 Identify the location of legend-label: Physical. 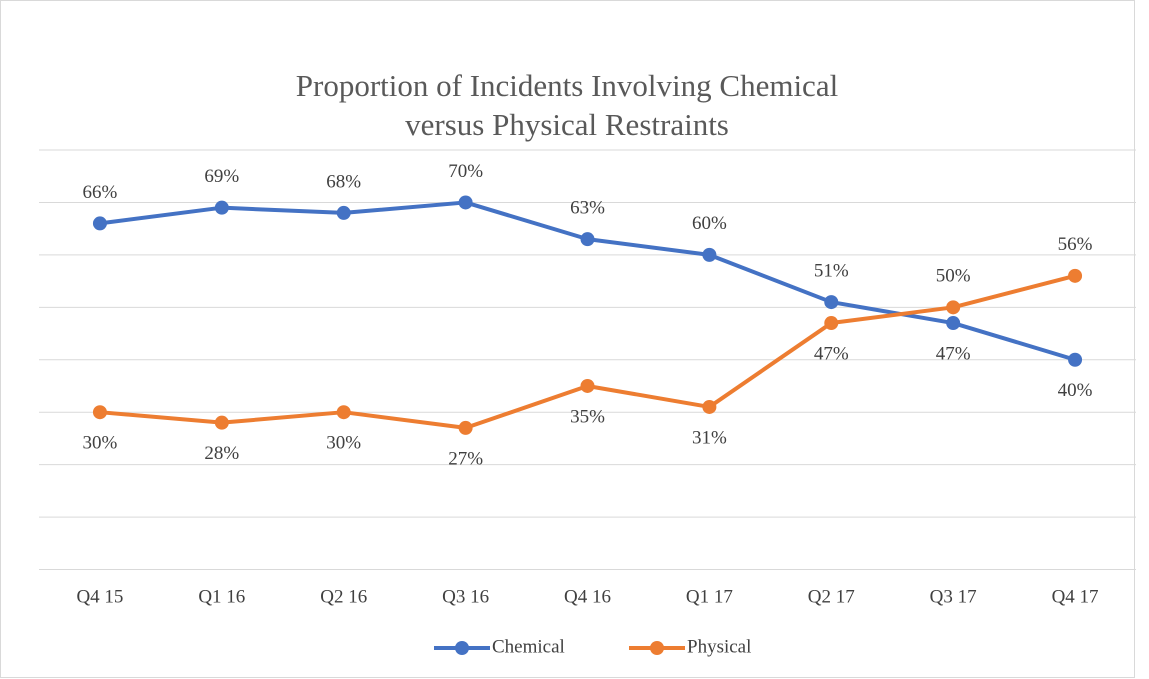
(719, 646).